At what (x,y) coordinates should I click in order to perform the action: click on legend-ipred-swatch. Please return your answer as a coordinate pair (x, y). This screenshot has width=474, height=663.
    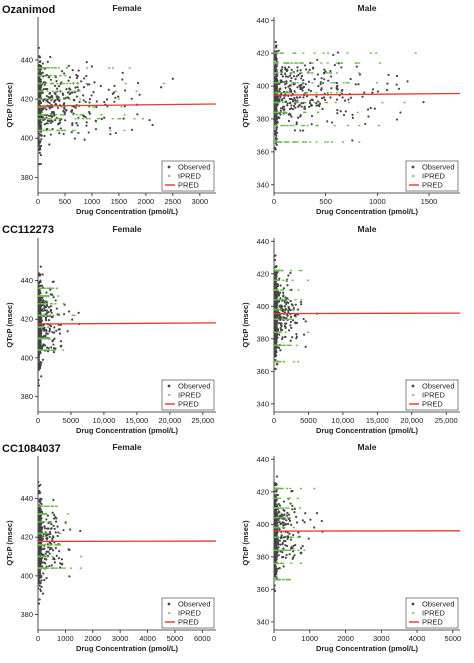
    Looking at the image, I should click on (413, 395).